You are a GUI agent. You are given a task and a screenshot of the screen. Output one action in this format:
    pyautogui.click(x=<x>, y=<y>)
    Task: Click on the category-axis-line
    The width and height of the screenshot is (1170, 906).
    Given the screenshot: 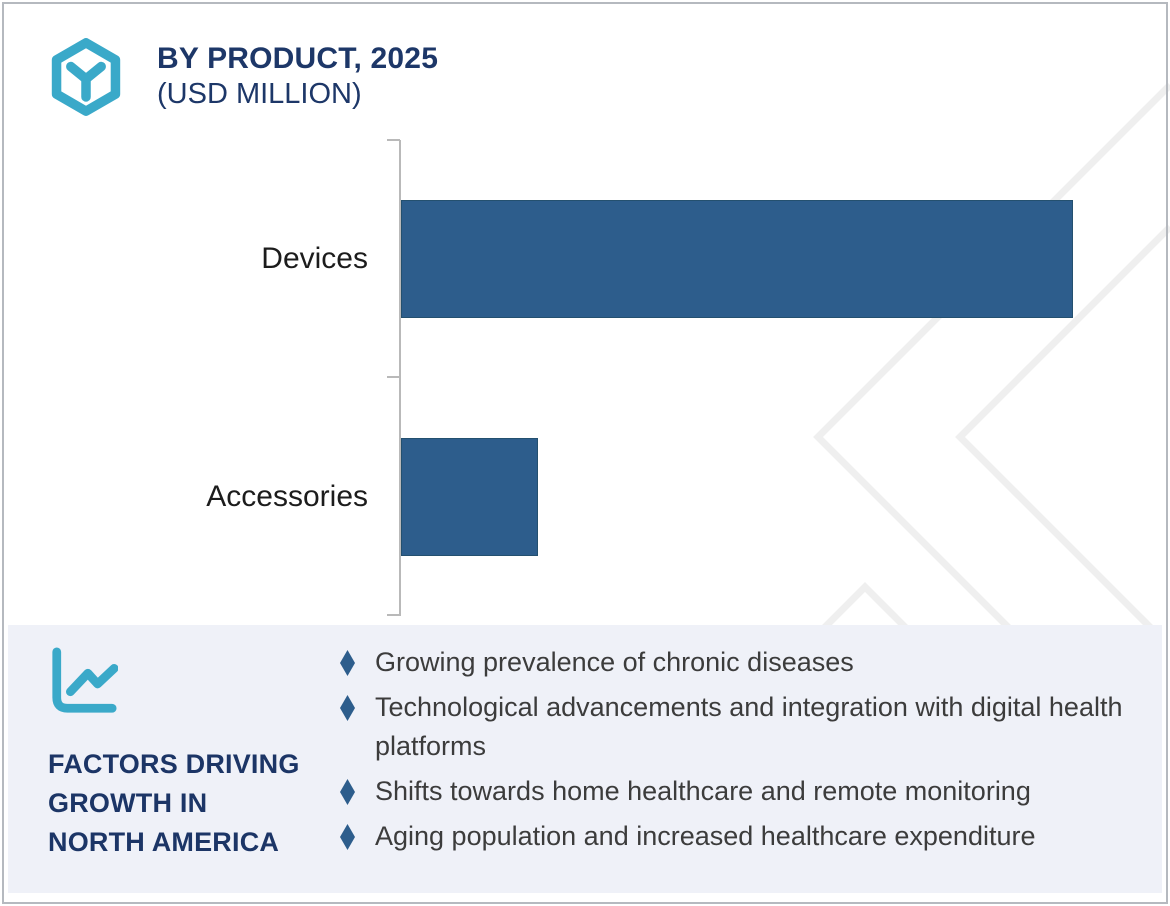 What is the action you would take?
    pyautogui.click(x=400, y=378)
    